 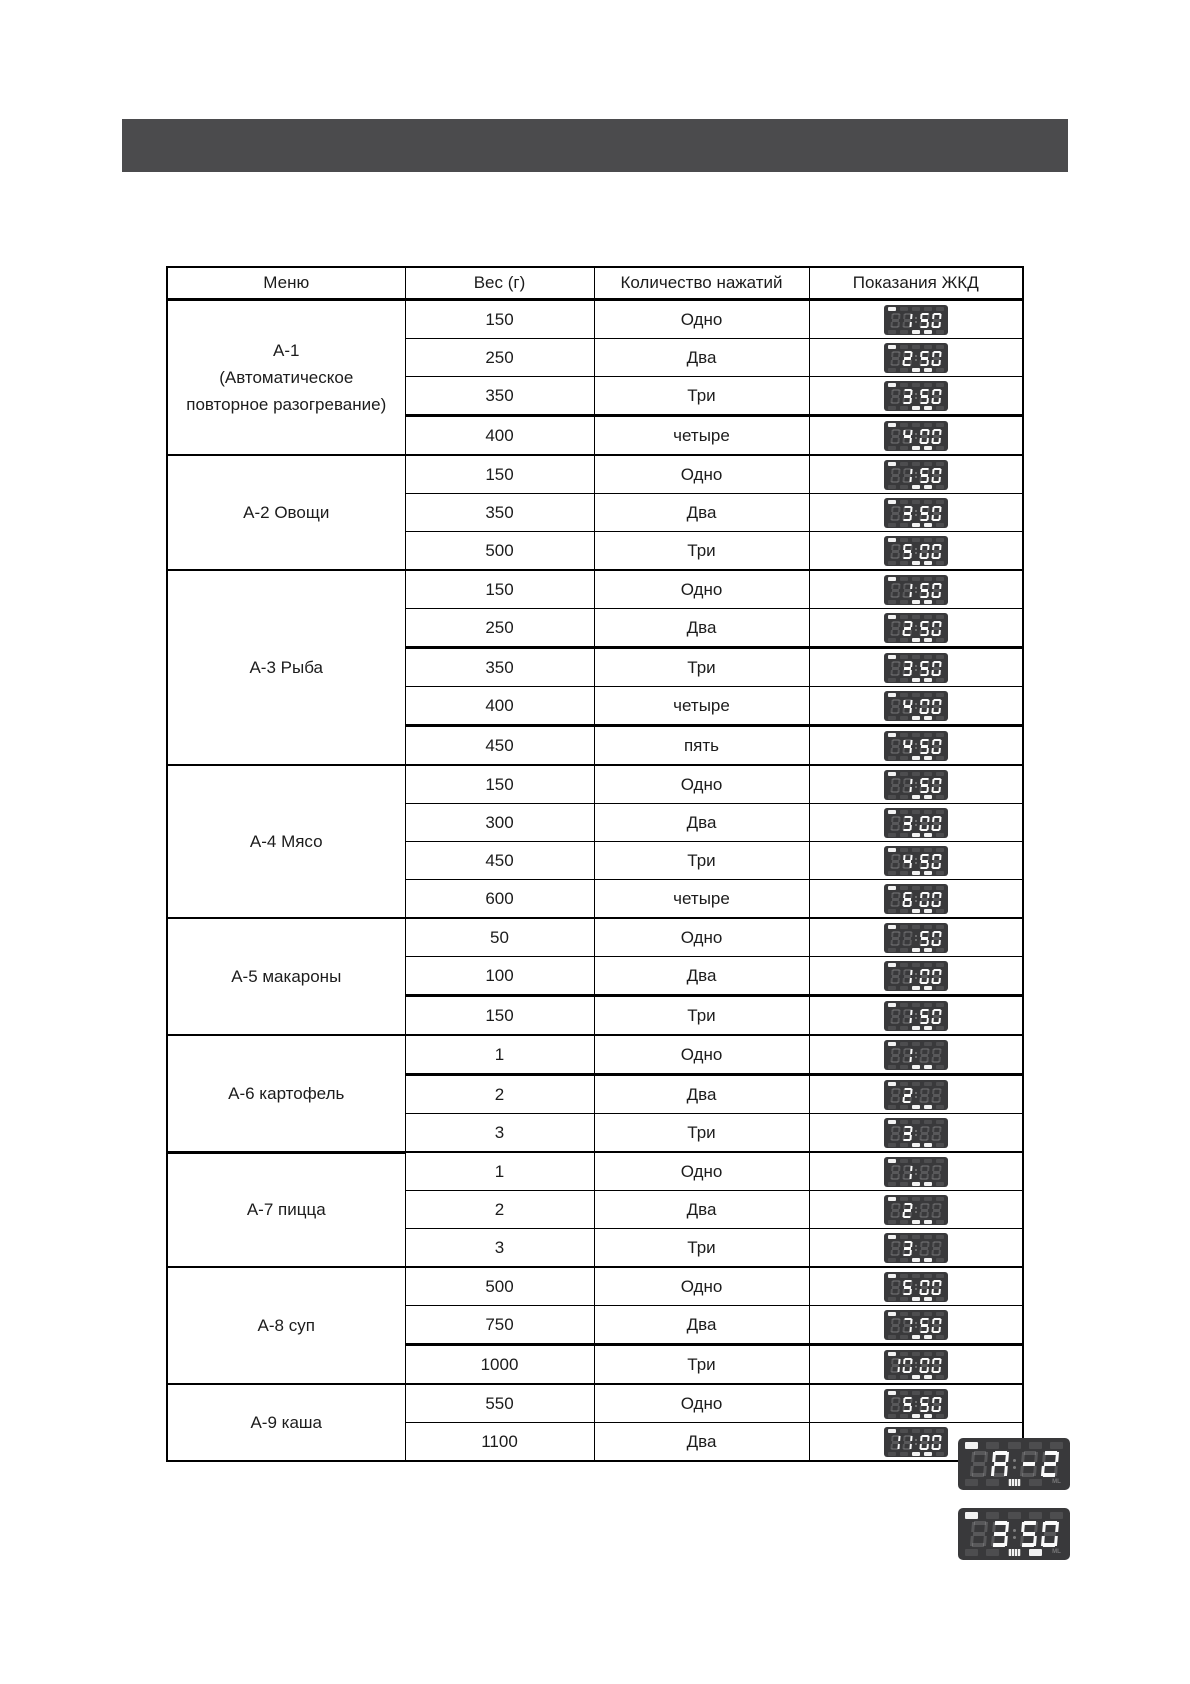 What do you see at coordinates (499, 1286) in the screenshot?
I see `weight-cell: 500` at bounding box center [499, 1286].